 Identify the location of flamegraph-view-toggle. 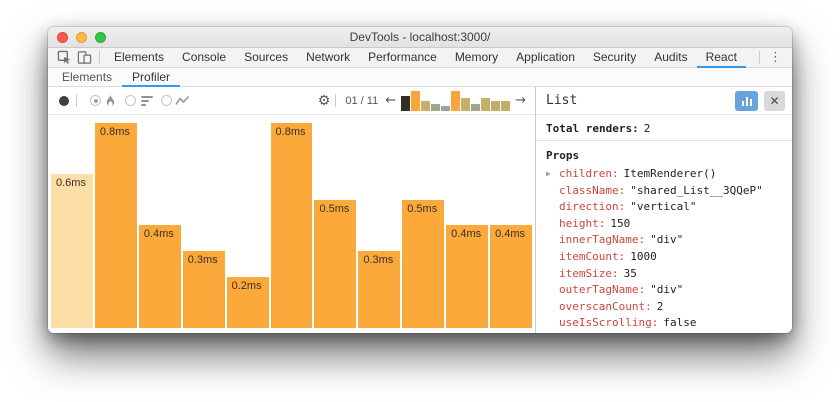
(99, 101).